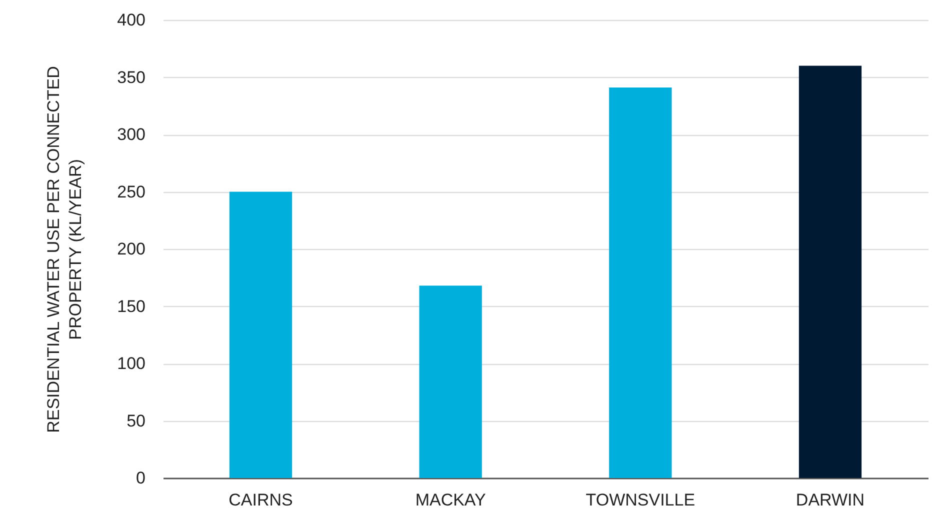 This screenshot has height=516, width=935. Describe the element at coordinates (260, 500) in the screenshot. I see `x-tick-label: CAIRNS` at that location.